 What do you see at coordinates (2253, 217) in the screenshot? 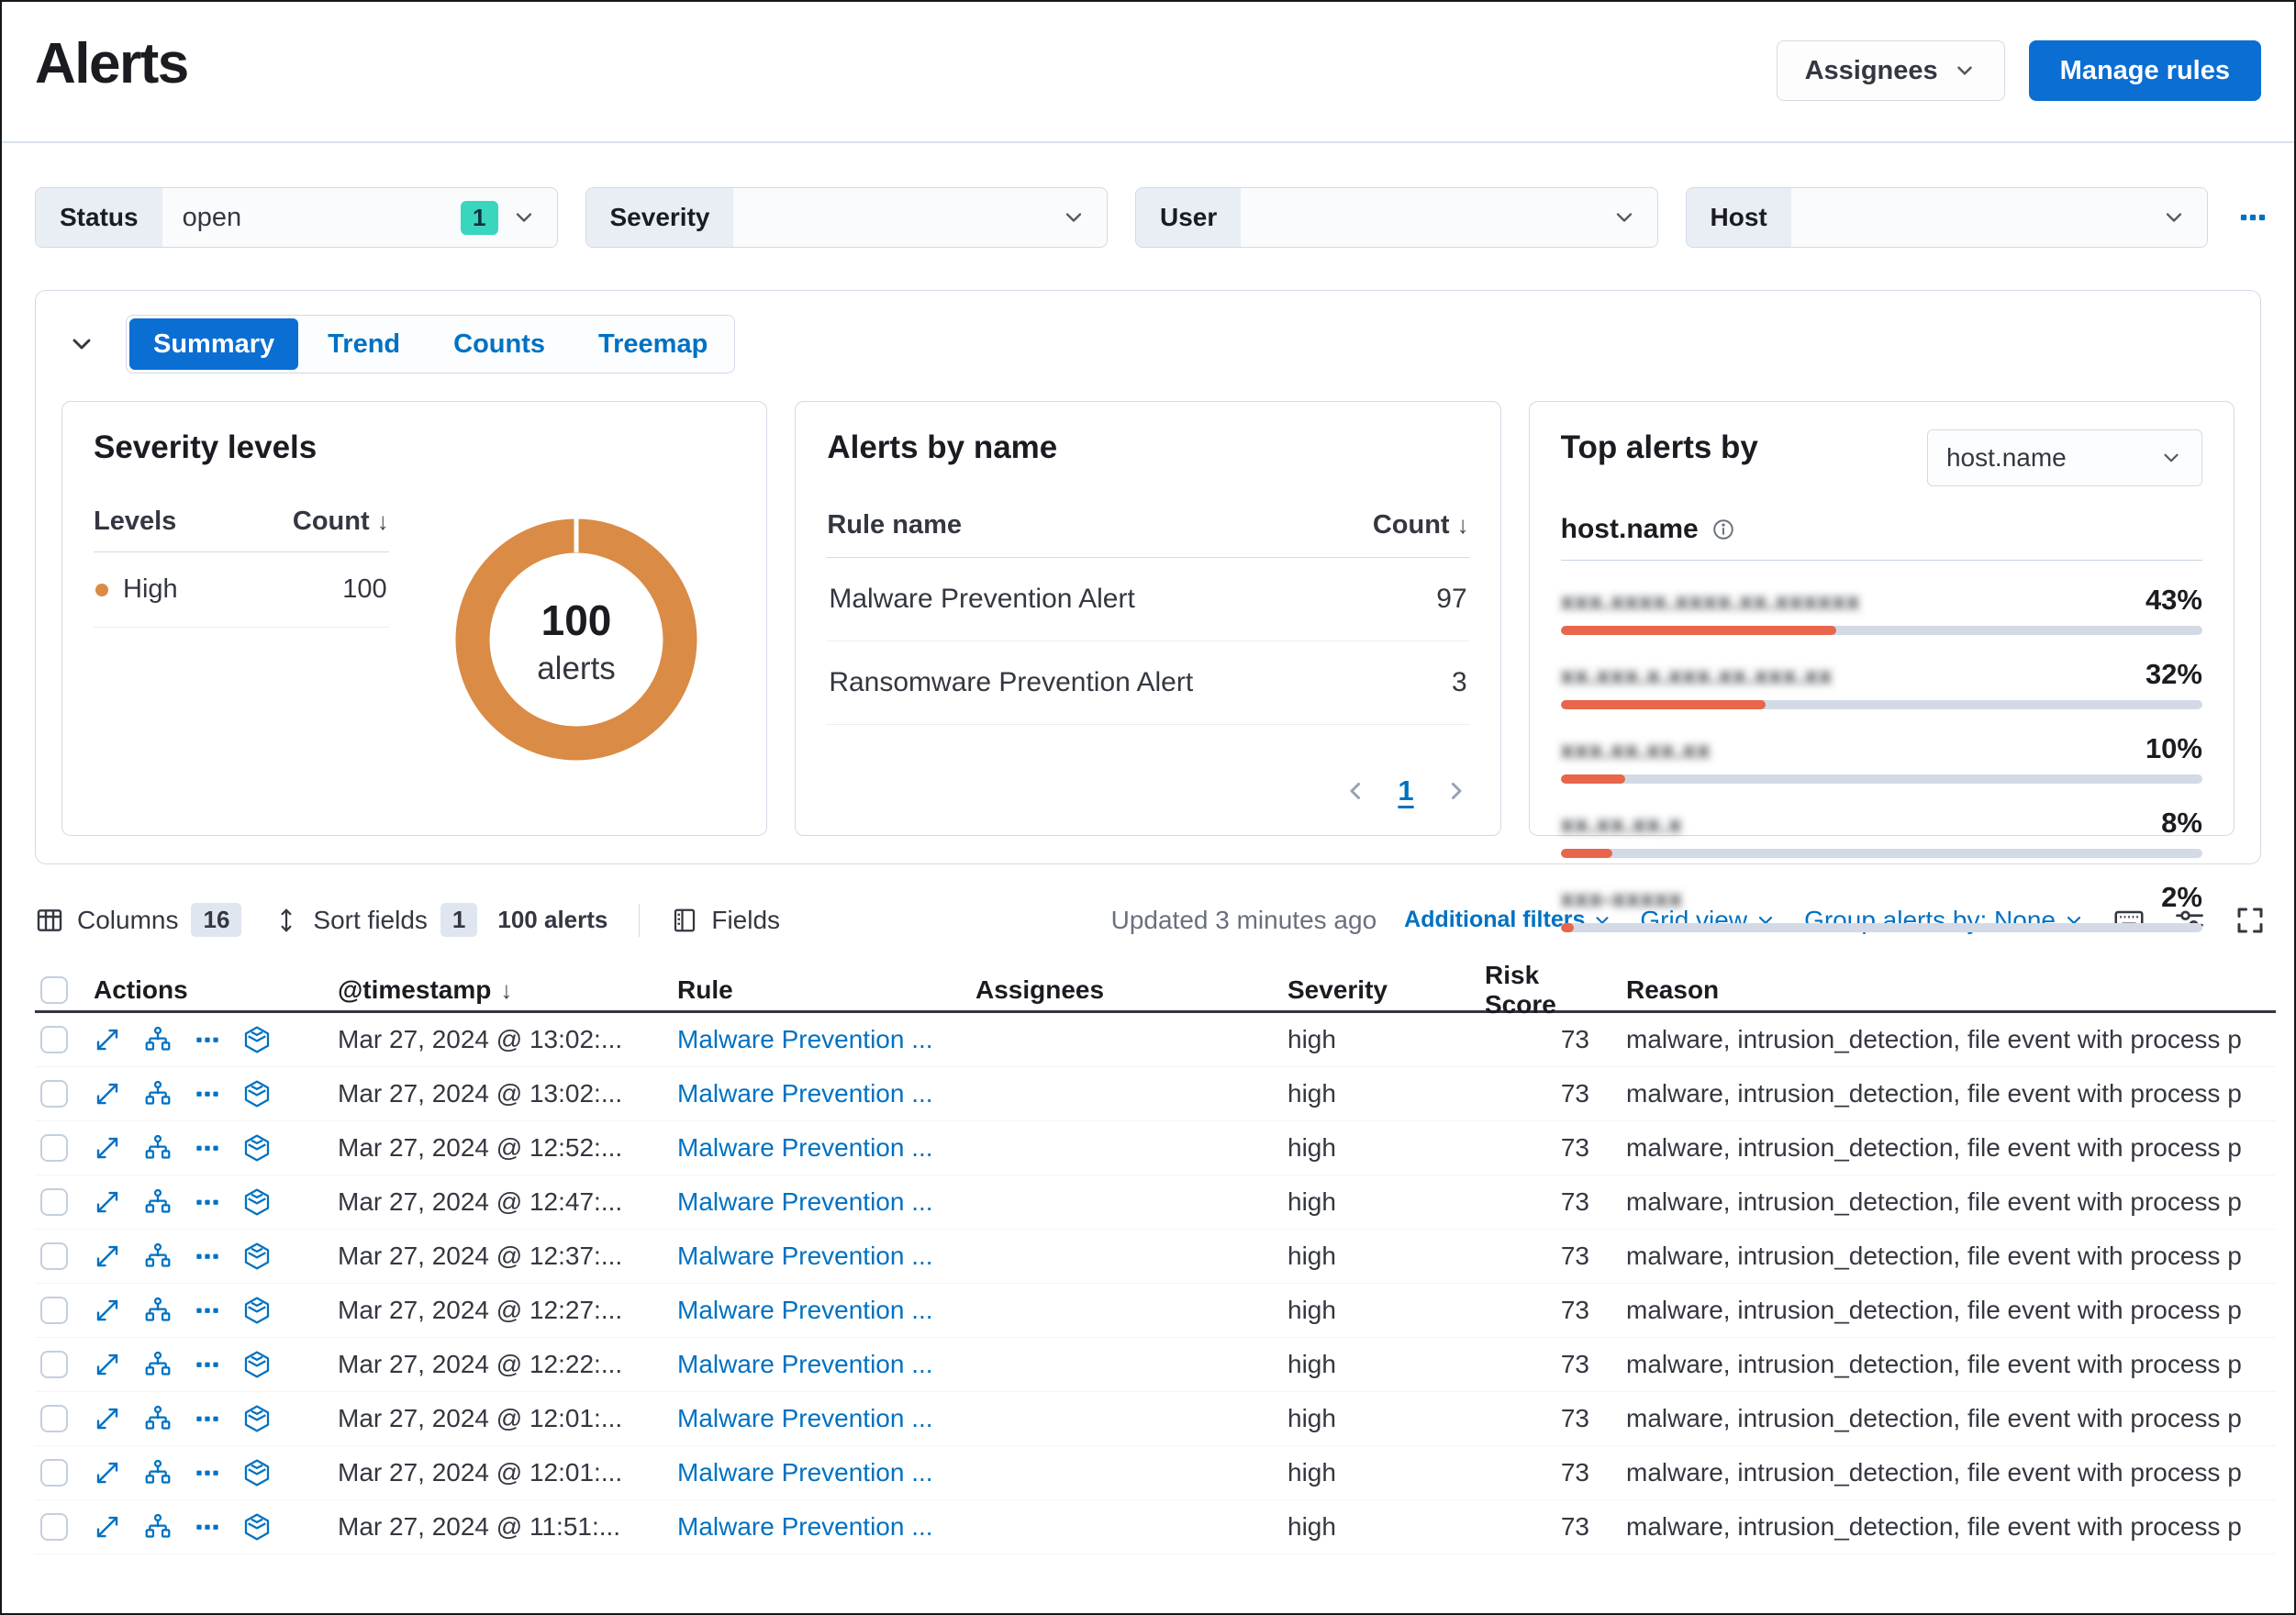
I see `more-filters-icon` at bounding box center [2253, 217].